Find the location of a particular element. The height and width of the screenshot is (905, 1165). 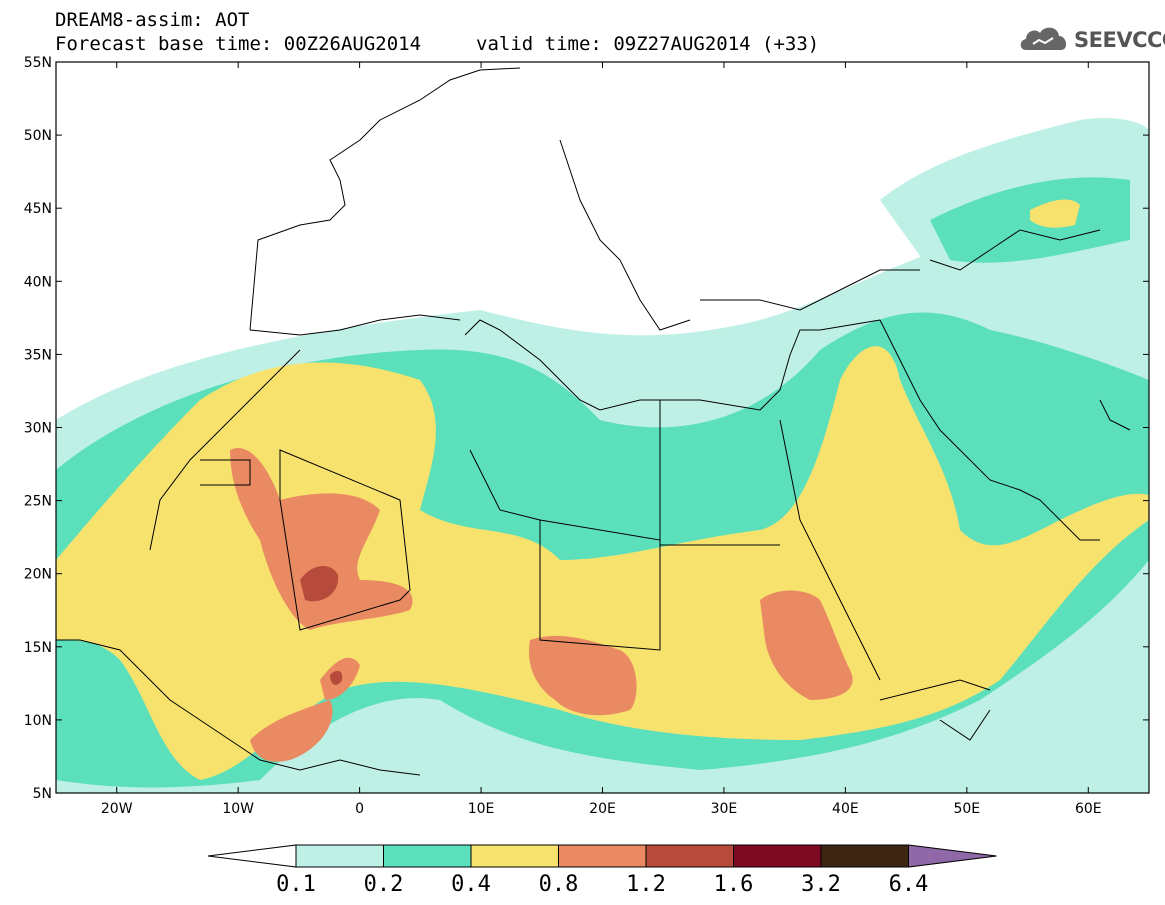

lat-tick-label: 40N is located at coordinates (38, 282).